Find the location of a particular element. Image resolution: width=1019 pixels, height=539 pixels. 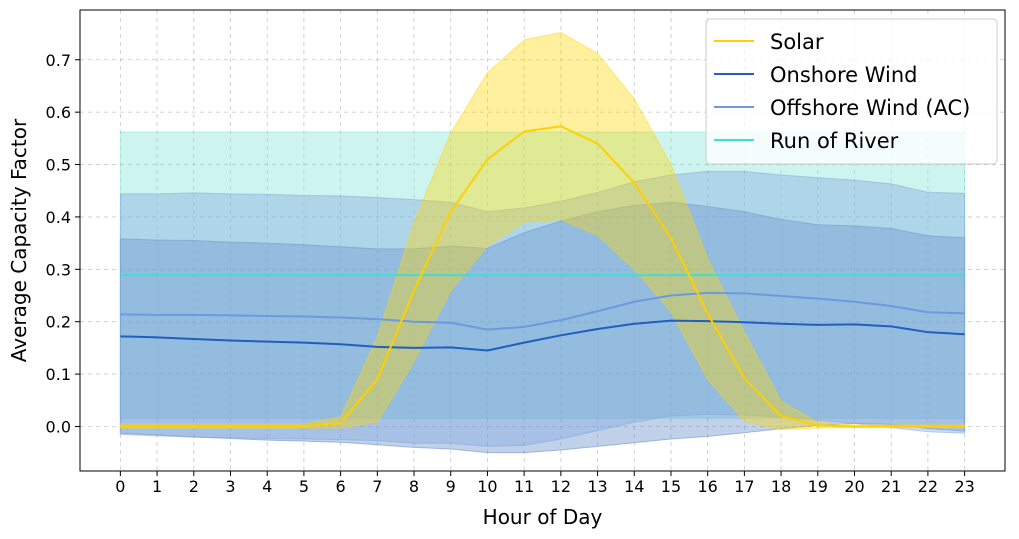

x-tick-label: 8 is located at coordinates (414, 486).